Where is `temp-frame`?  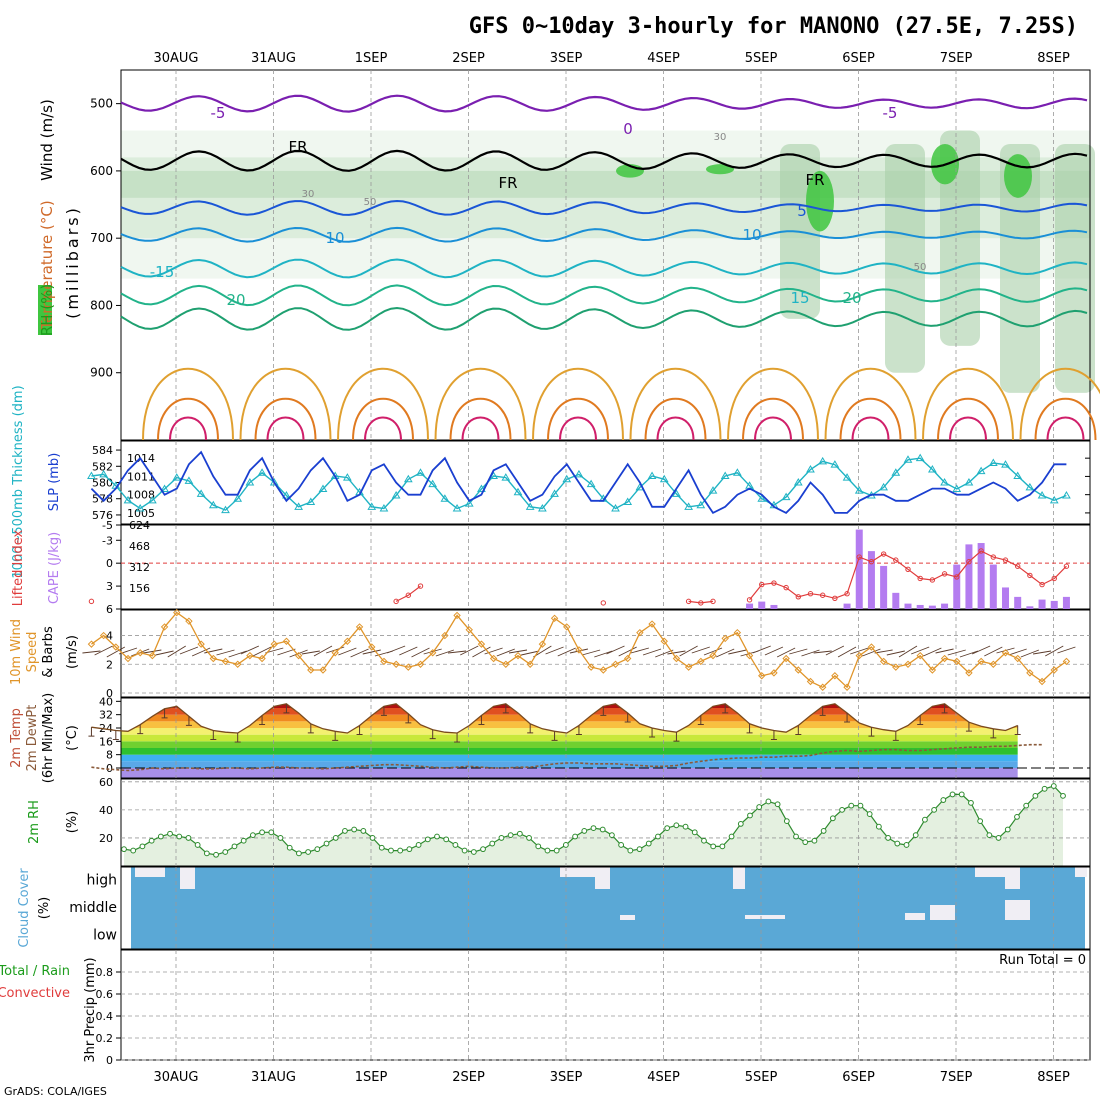
temp-frame is located at coordinates (605, 738).